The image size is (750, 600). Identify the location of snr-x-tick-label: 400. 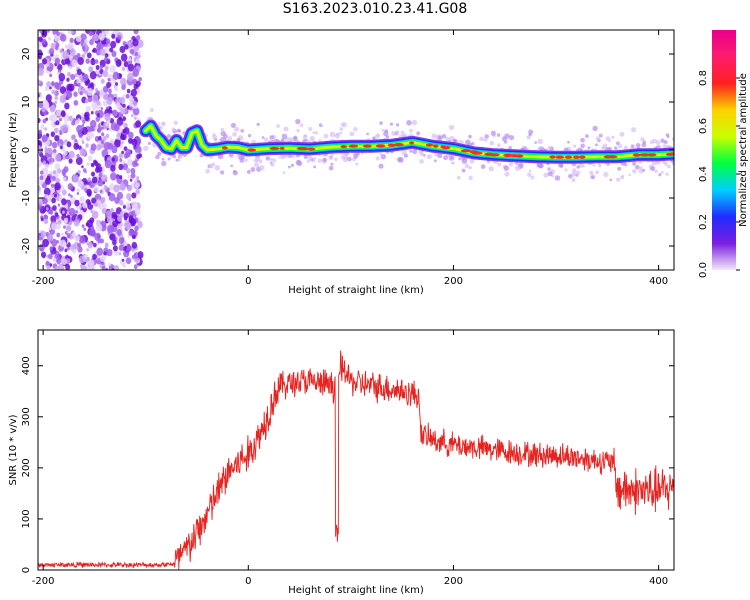
(658, 581).